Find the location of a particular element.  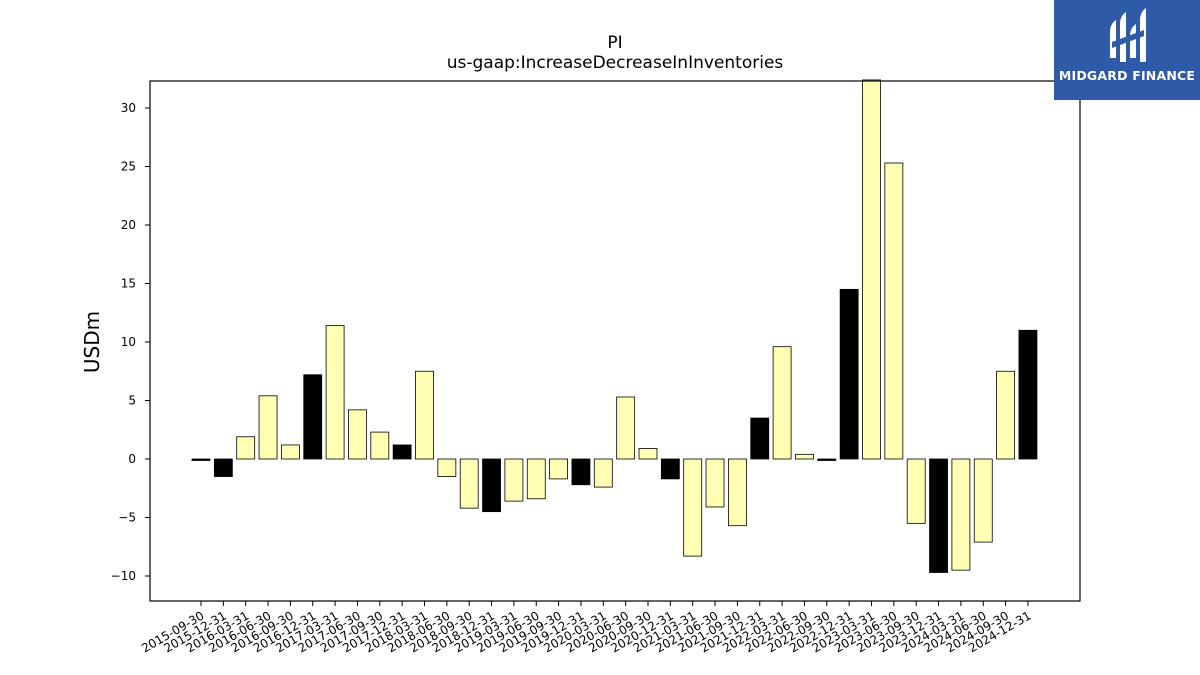

y-tick-label: 20 is located at coordinates (128, 225).